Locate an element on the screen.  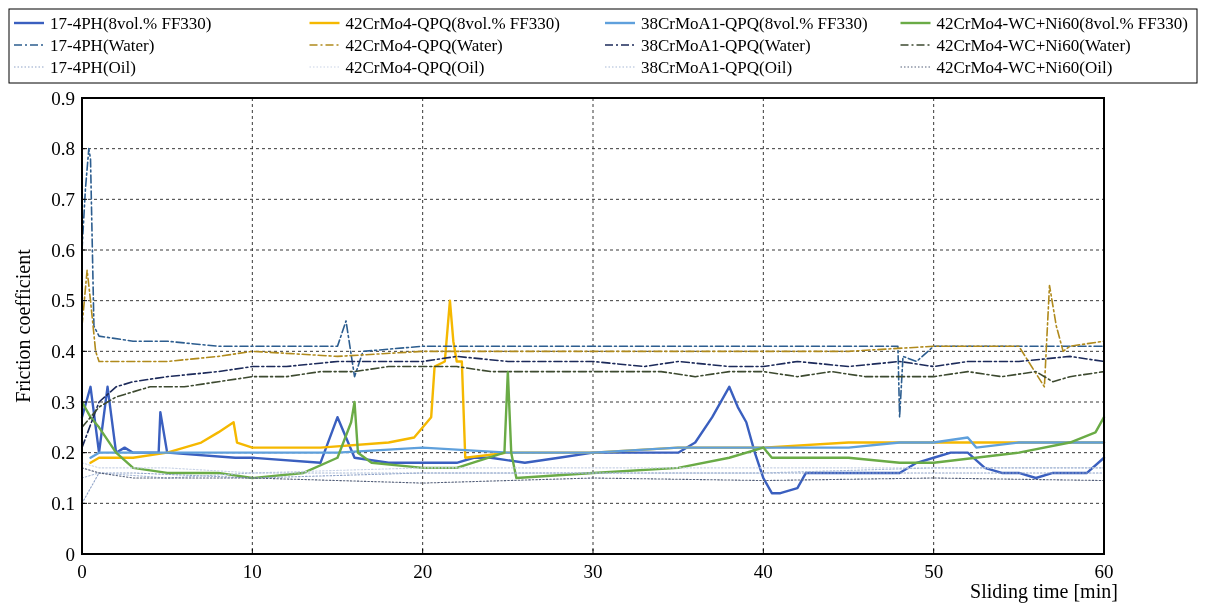
y-axis-title: Friction coefficient is located at coordinates (23, 325).